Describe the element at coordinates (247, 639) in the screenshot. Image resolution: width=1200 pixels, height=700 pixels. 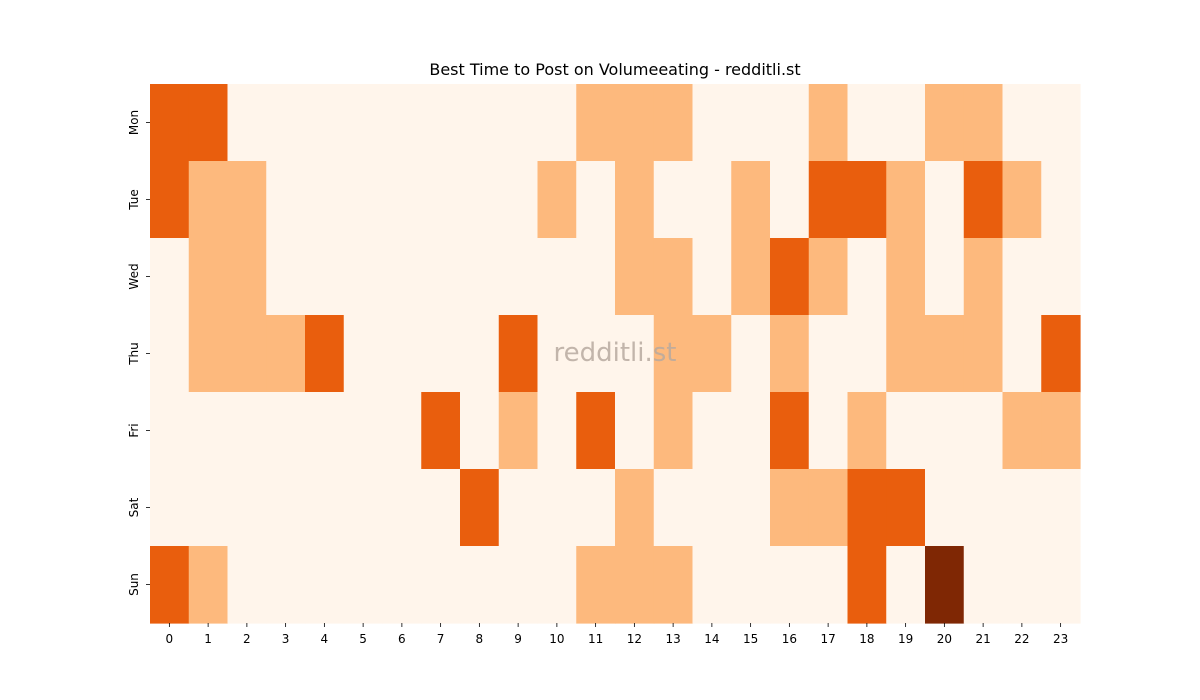
I see `x-tick-label: 2` at that location.